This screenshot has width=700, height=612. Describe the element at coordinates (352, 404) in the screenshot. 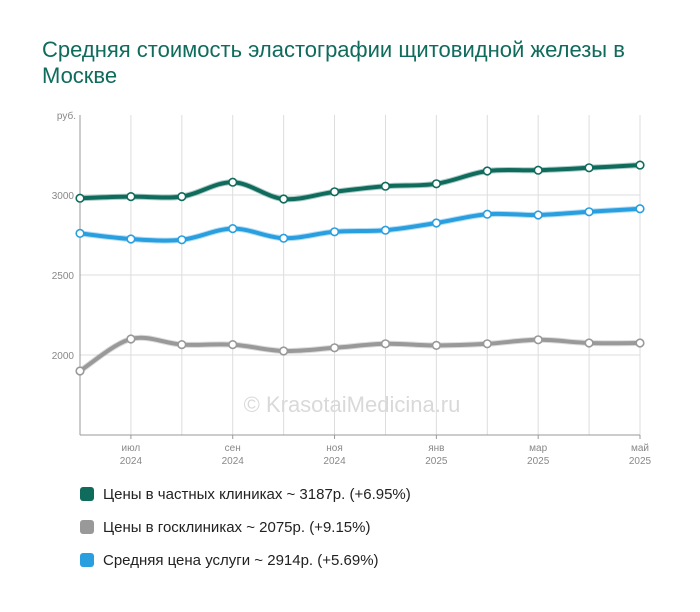

I see `watermark: © KrasotaiMedicina.ru` at that location.